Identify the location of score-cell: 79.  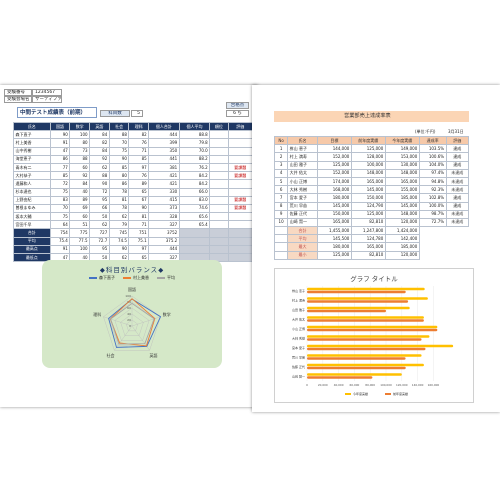
(119, 225).